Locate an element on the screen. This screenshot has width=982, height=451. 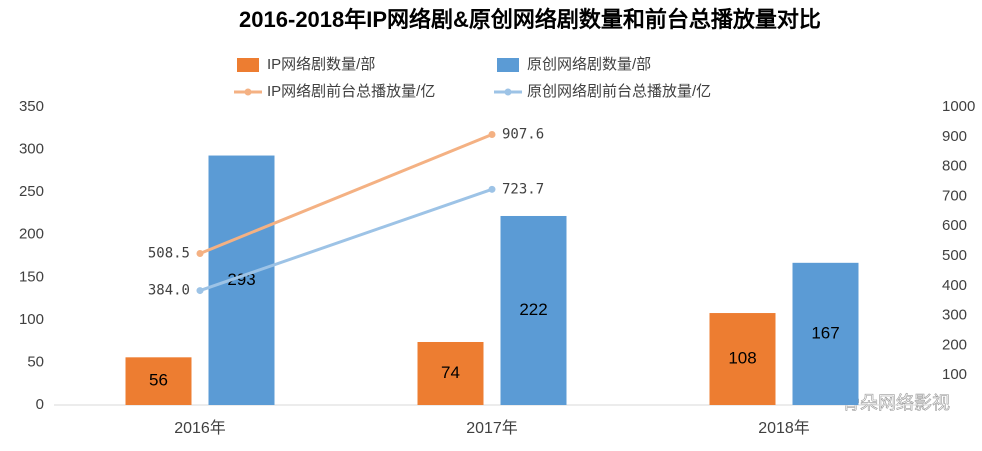
y2-tick-label: 600 is located at coordinates (954, 225).